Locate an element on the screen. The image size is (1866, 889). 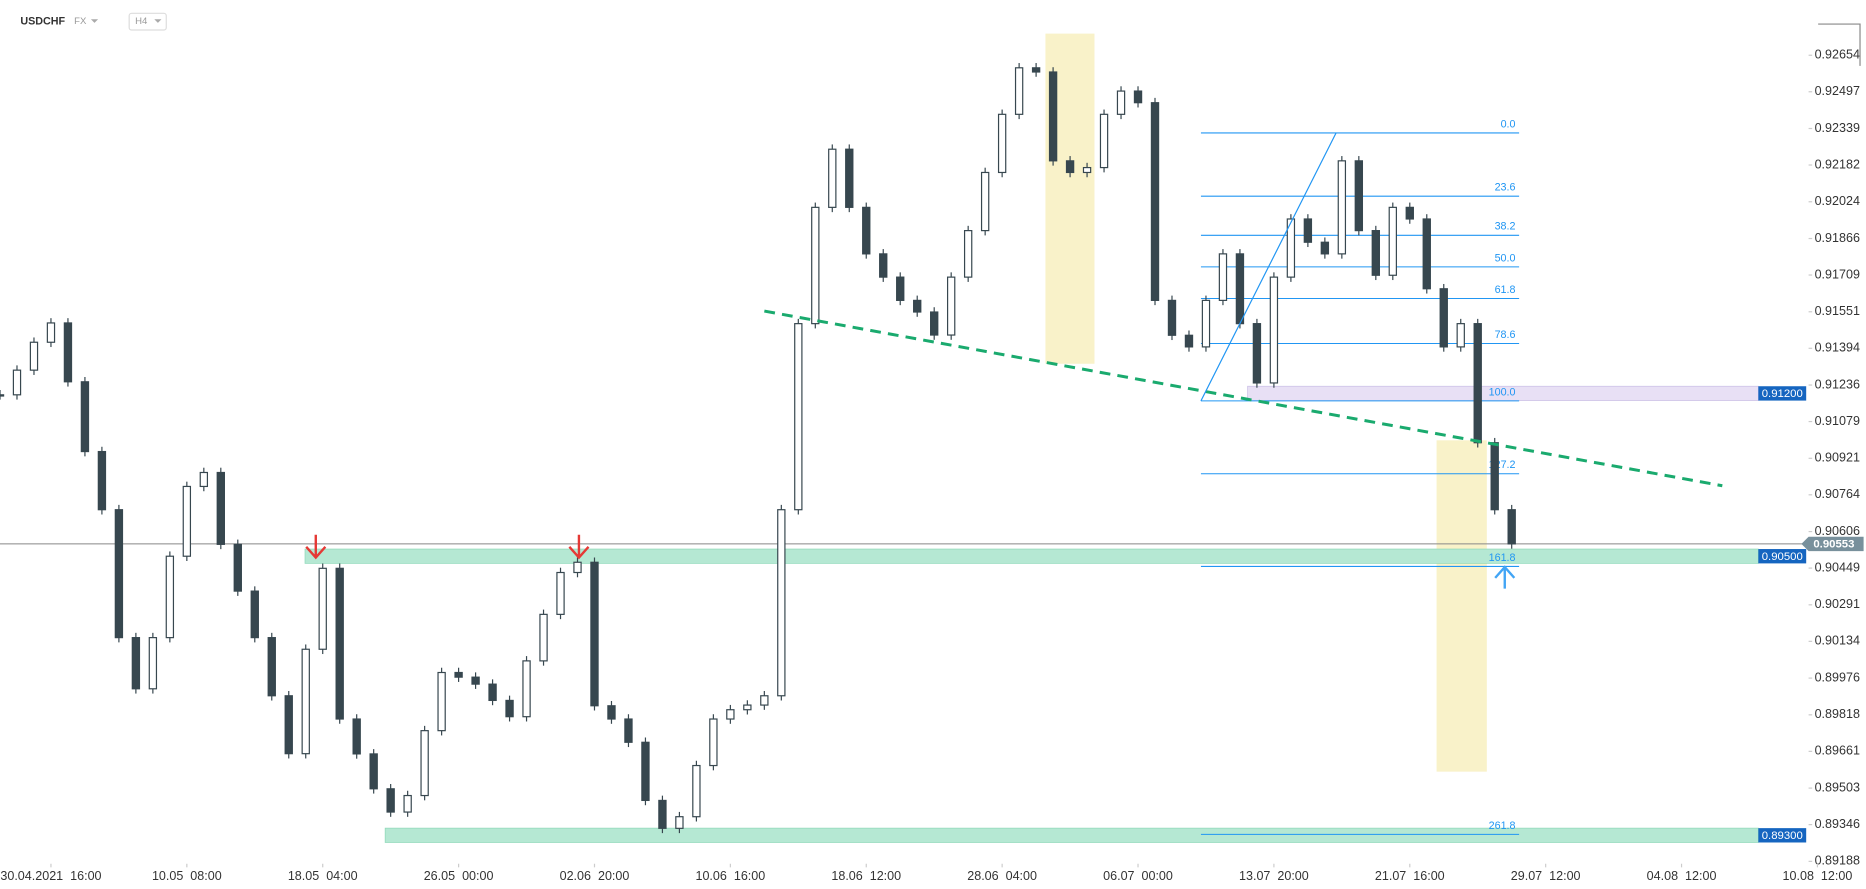
y-tick-label: 0.89818 is located at coordinates (1837, 714).